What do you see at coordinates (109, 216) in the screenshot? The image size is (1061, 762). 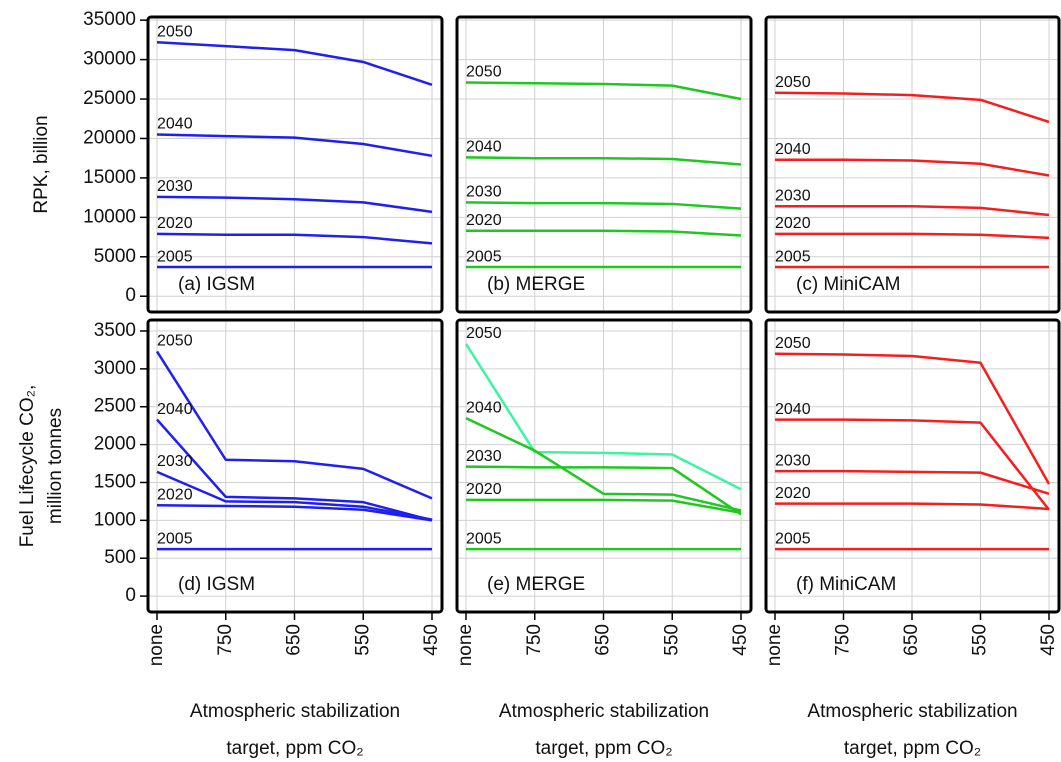 I see `y-tick-label: 10000` at bounding box center [109, 216].